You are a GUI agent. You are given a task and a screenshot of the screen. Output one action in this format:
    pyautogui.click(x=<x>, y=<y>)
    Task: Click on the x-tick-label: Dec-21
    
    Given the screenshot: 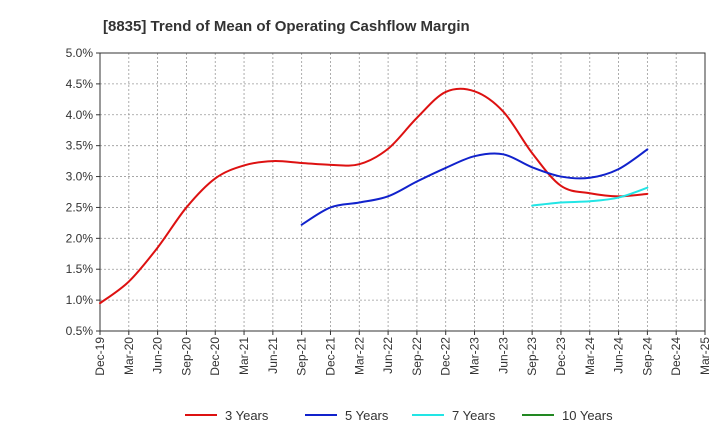 What is the action you would take?
    pyautogui.click(x=330, y=356)
    